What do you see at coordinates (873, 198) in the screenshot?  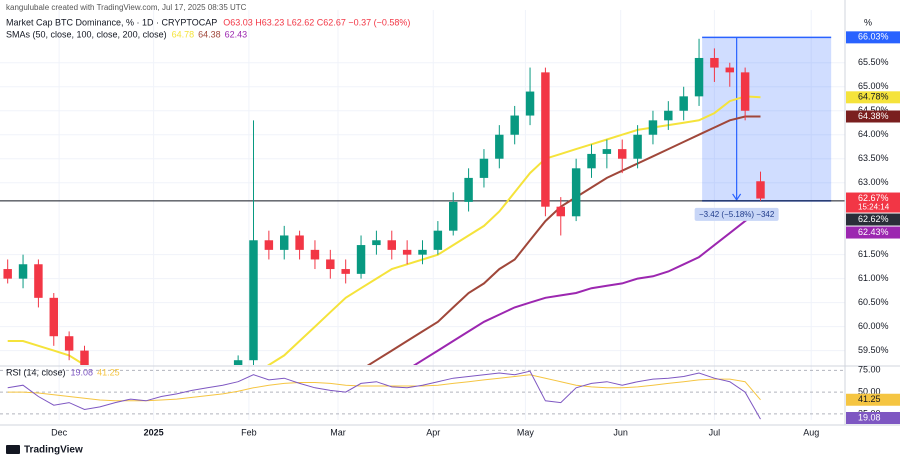 I see `price-tag-label: 62.67%` at bounding box center [873, 198].